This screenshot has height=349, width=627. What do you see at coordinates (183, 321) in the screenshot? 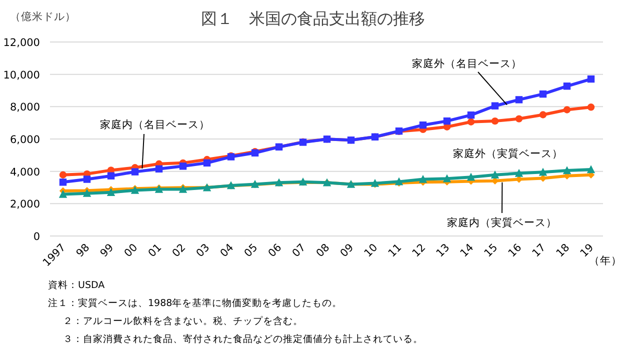
I see `text: ２：アルコール飲料を含まない。税、チップを含む。` at bounding box center [183, 321].